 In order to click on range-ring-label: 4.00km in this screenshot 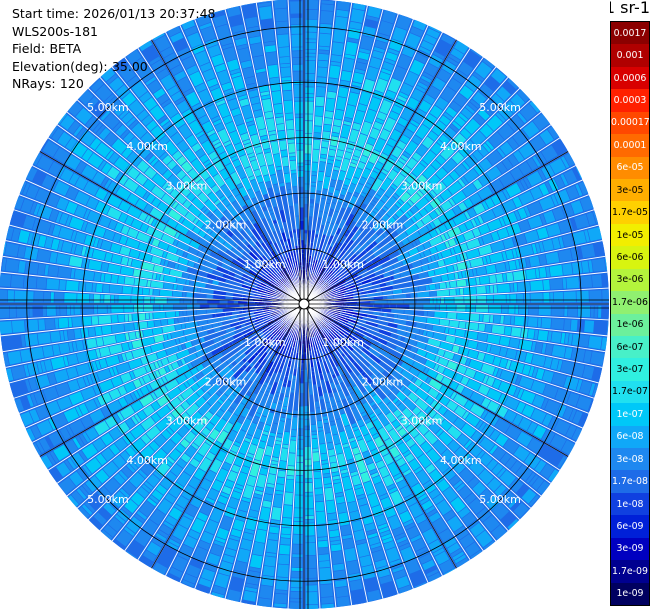, I will do `click(147, 460)`.